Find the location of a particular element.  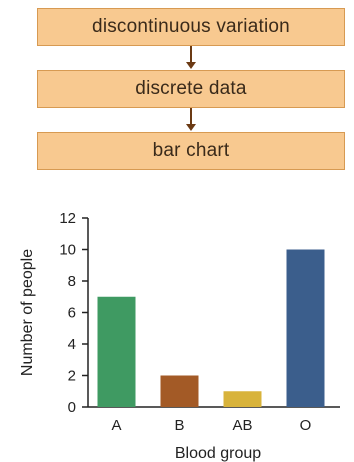

x-tick-label: AB is located at coordinates (242, 425).